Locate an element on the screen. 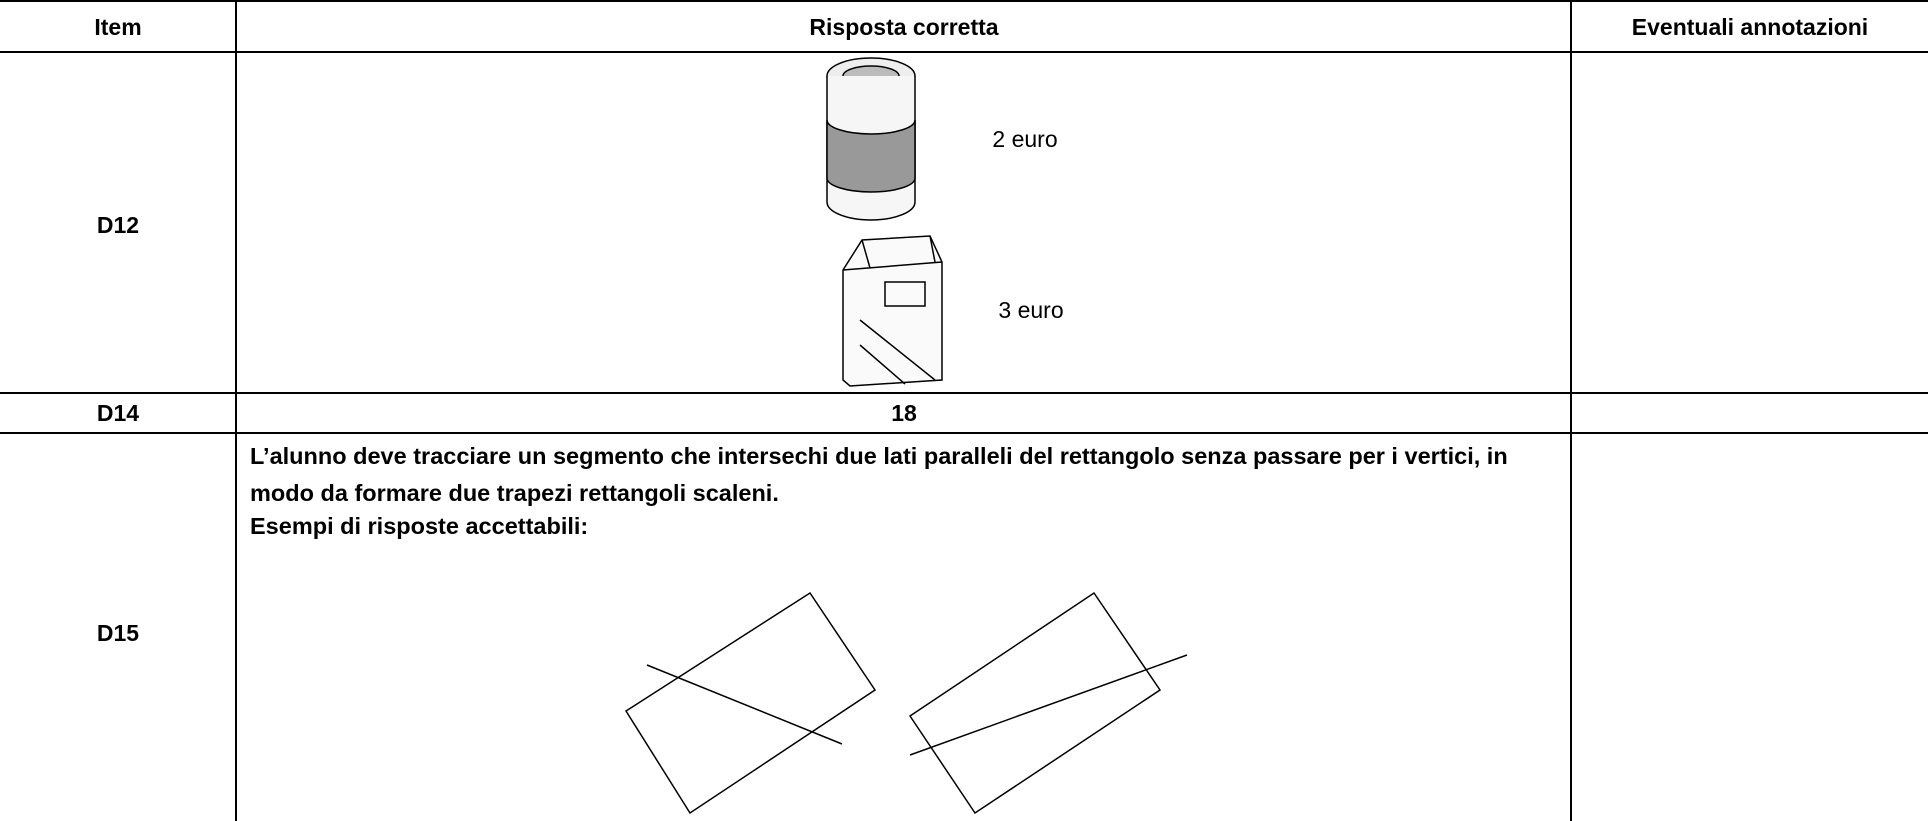  item-label: D12 is located at coordinates (118, 225).